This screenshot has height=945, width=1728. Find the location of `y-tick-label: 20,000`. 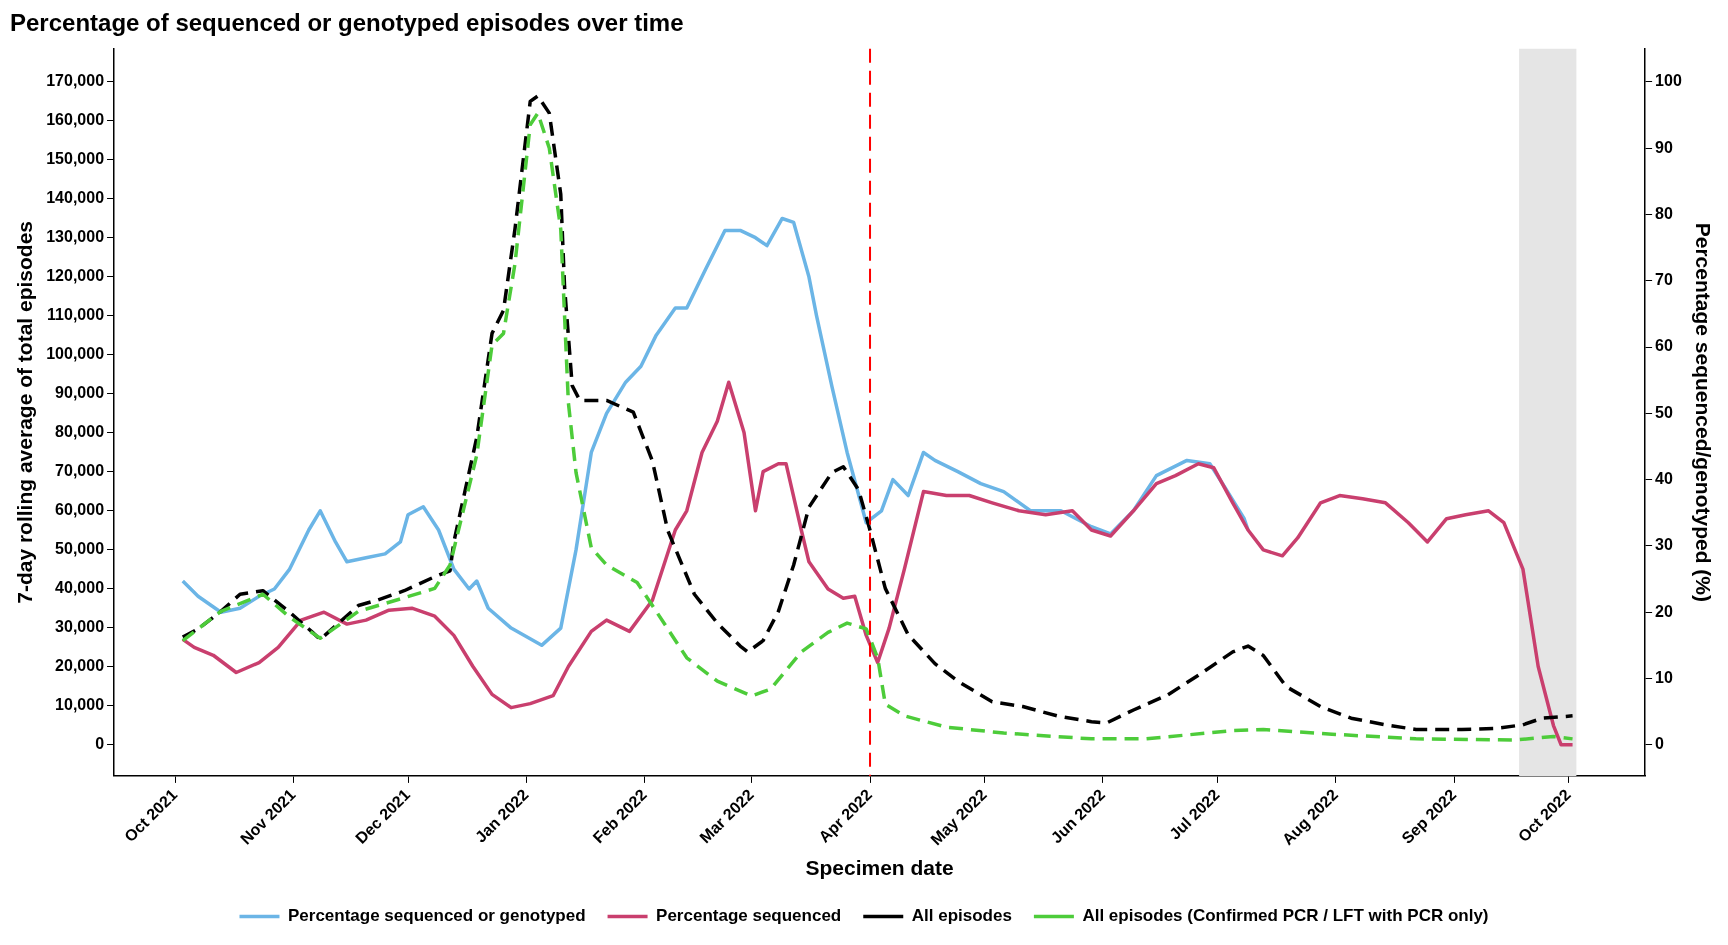

y-tick-label: 20,000 is located at coordinates (80, 666).